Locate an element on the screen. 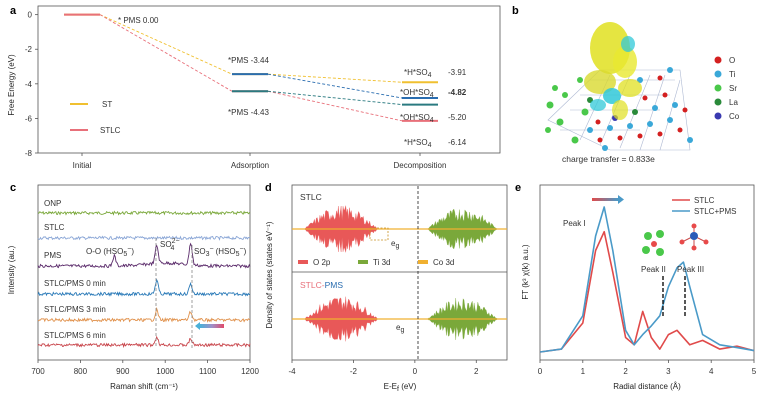 Image resolution: width=779 pixels, height=402 pixels. raman-trace-label: STLC/PMS 0 min is located at coordinates (75, 283).